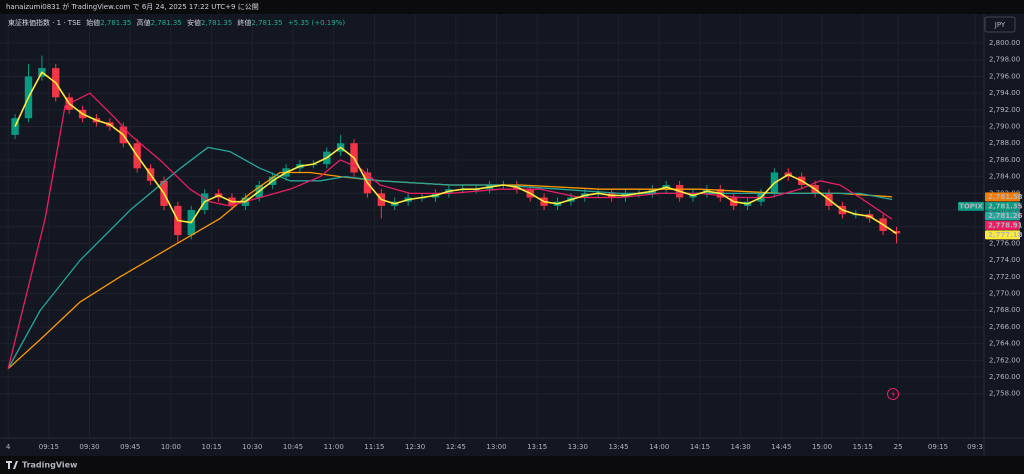 This screenshot has height=474, width=1024. Describe the element at coordinates (618, 447) in the screenshot. I see `x-tick-label: 13:45` at that location.